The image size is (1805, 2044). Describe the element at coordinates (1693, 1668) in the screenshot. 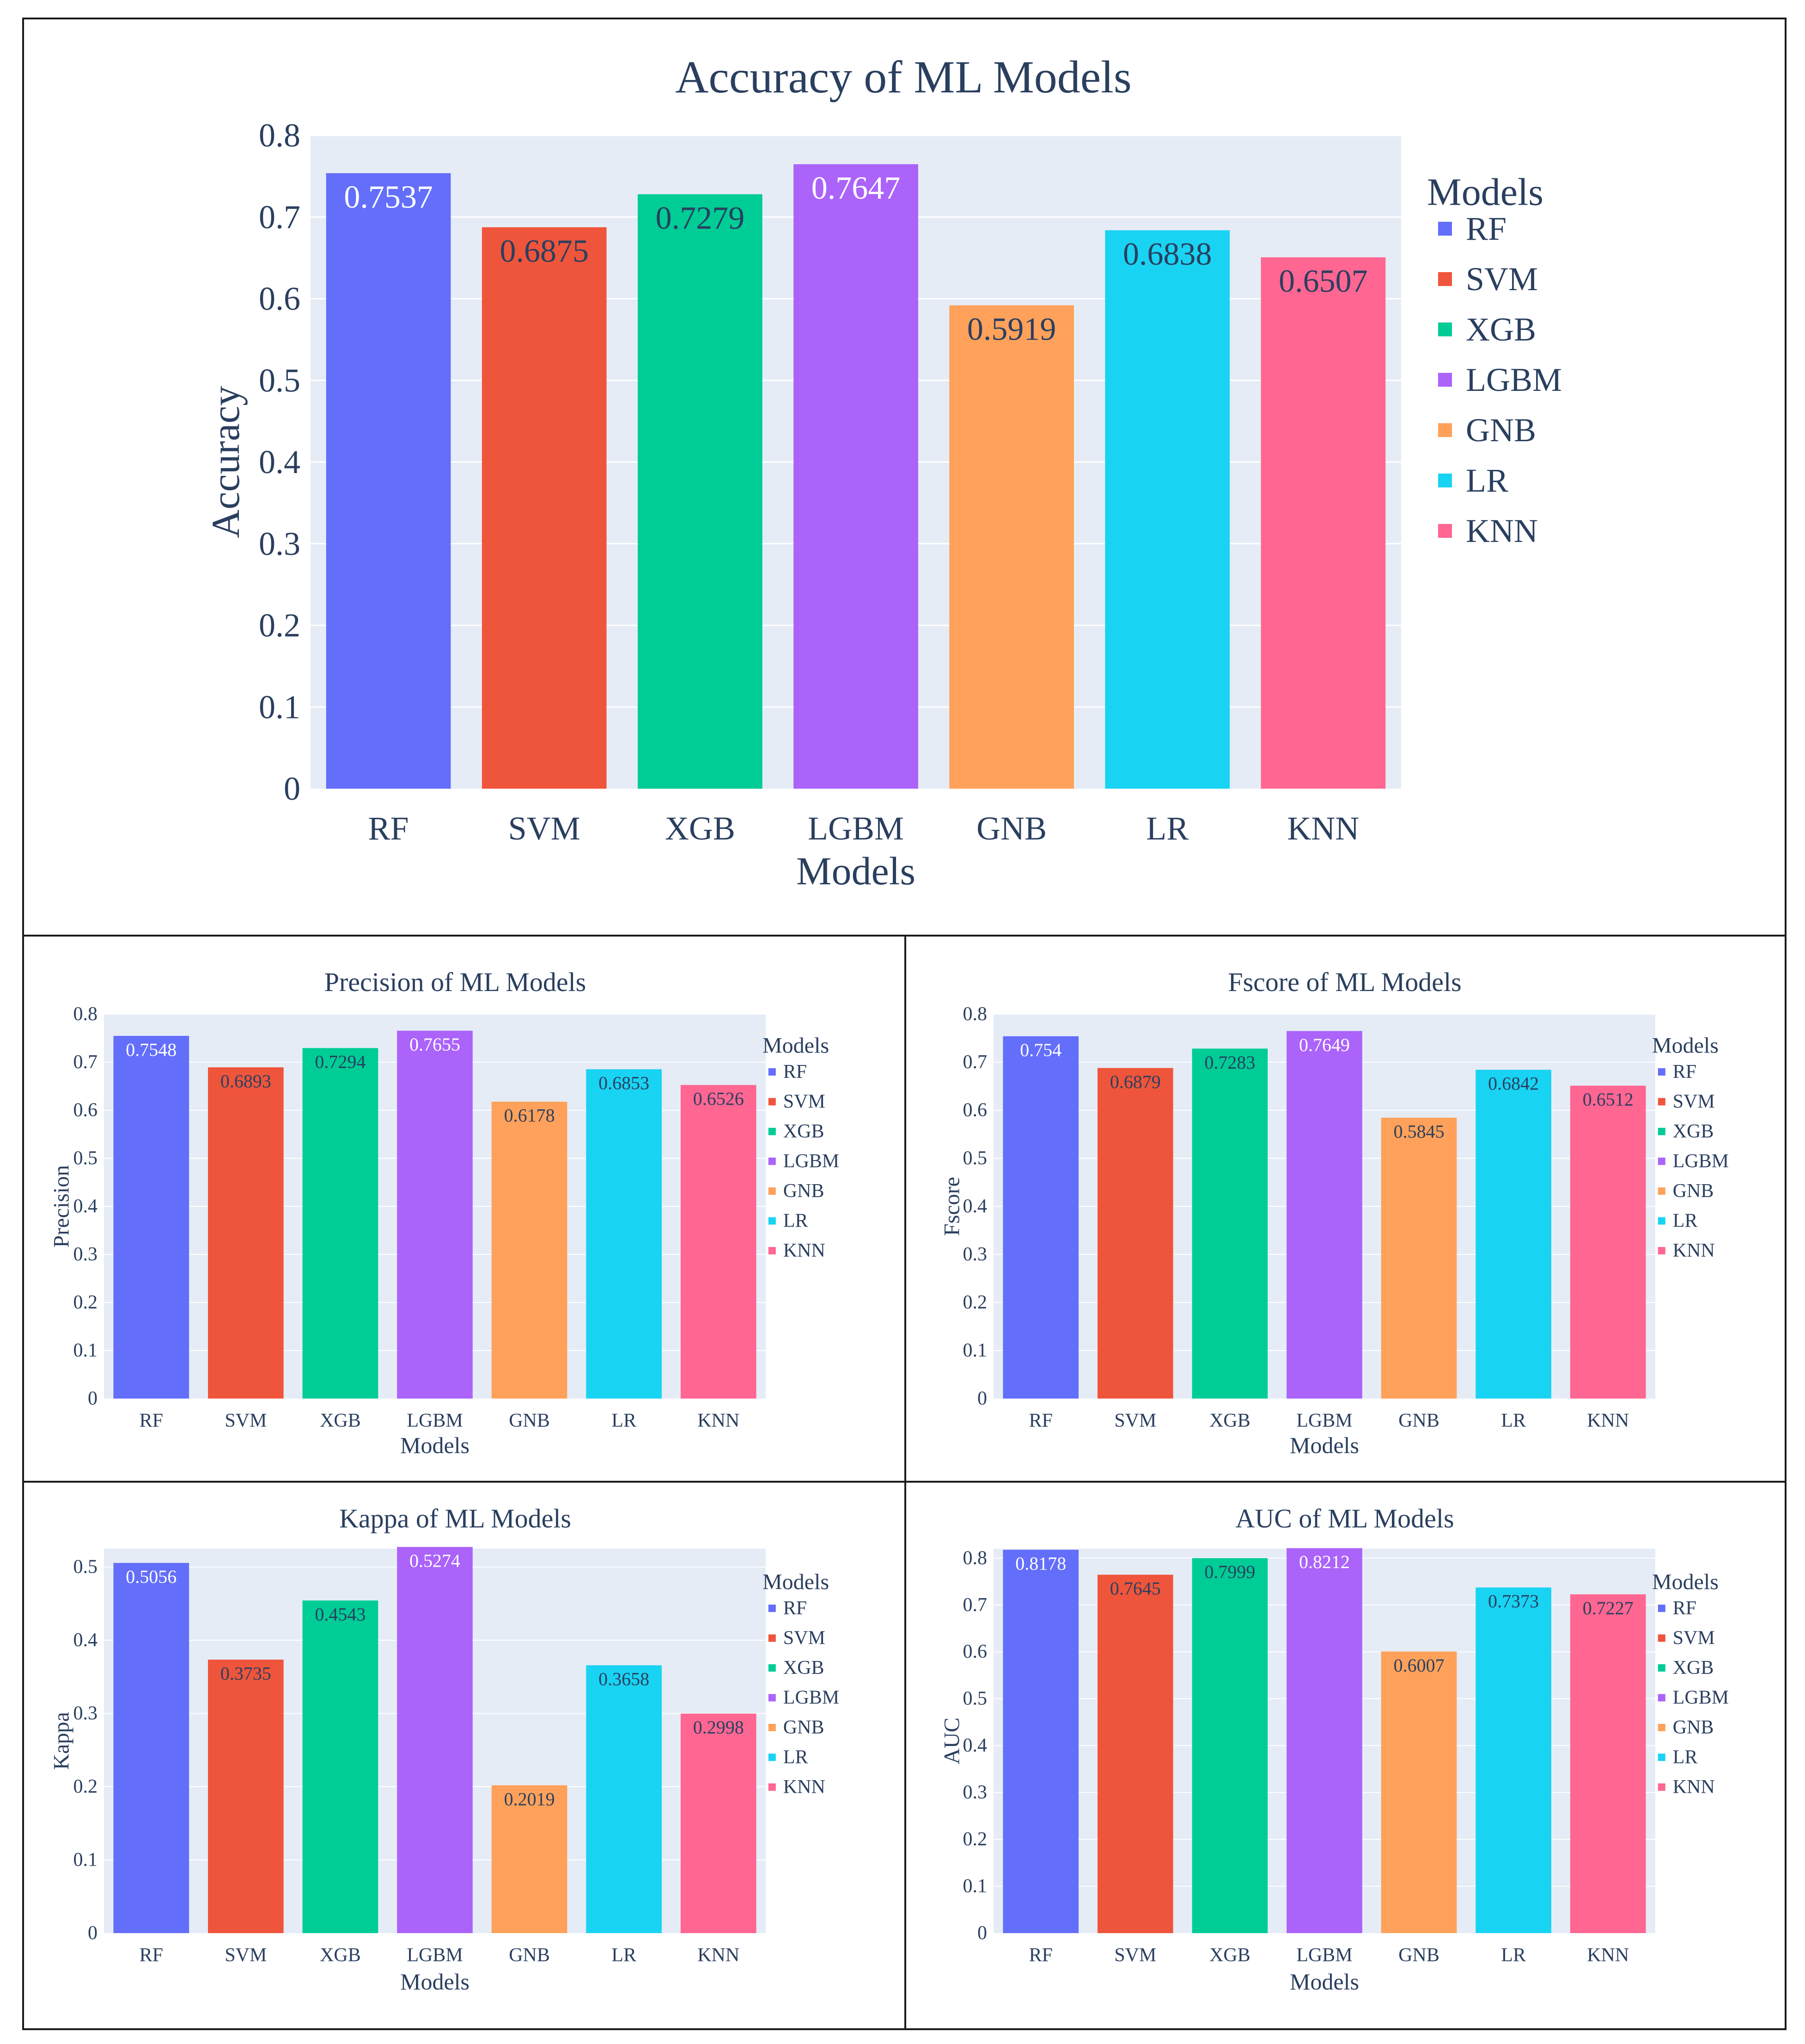

I see `auc-legend-label-xgb: XGB` at that location.